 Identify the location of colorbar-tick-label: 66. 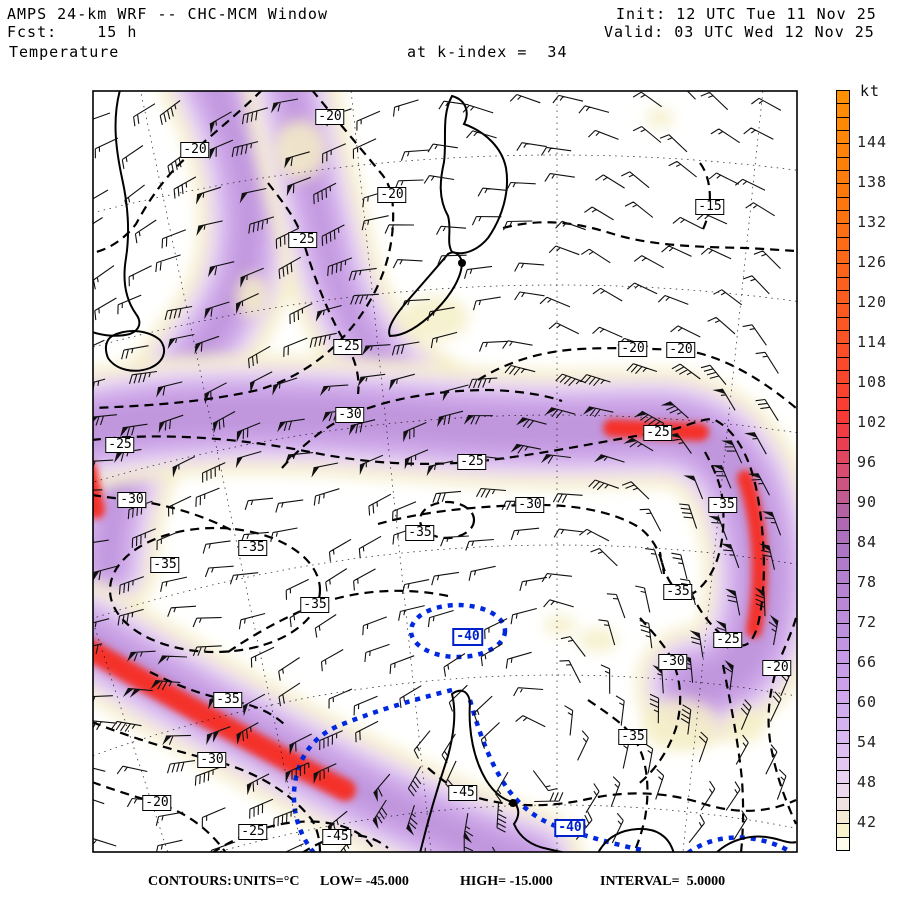
(867, 662).